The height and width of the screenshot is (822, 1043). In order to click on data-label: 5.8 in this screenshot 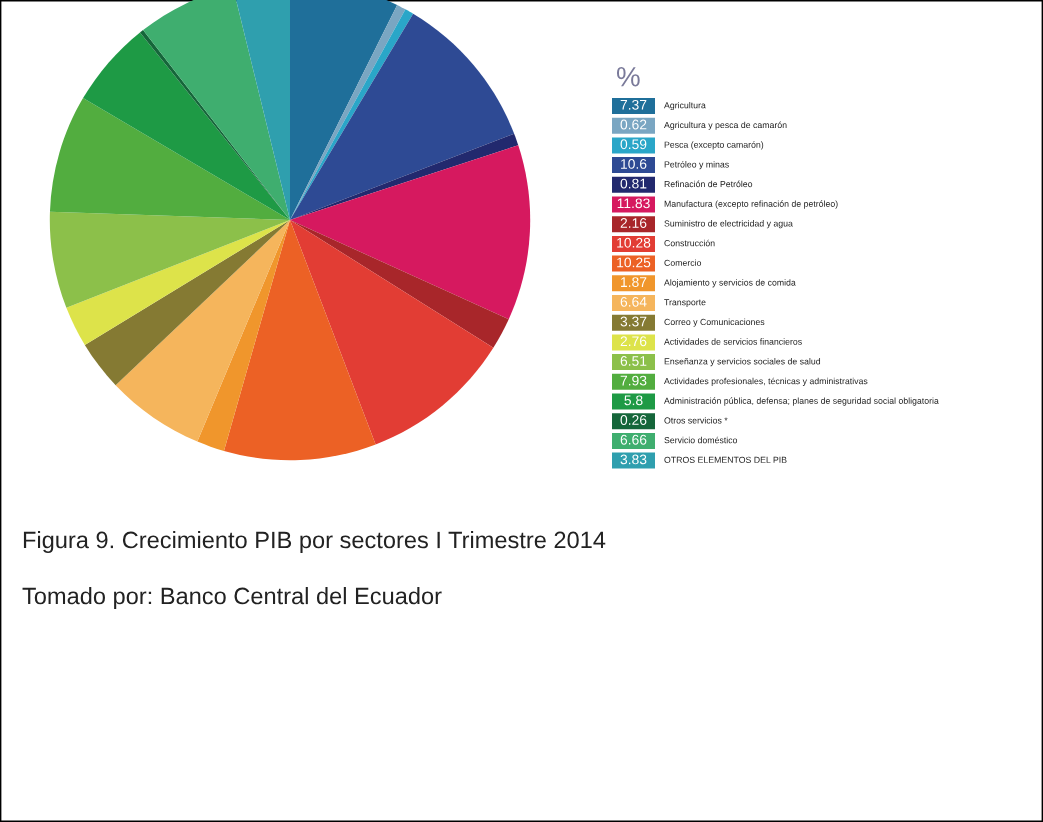, I will do `click(633, 400)`.